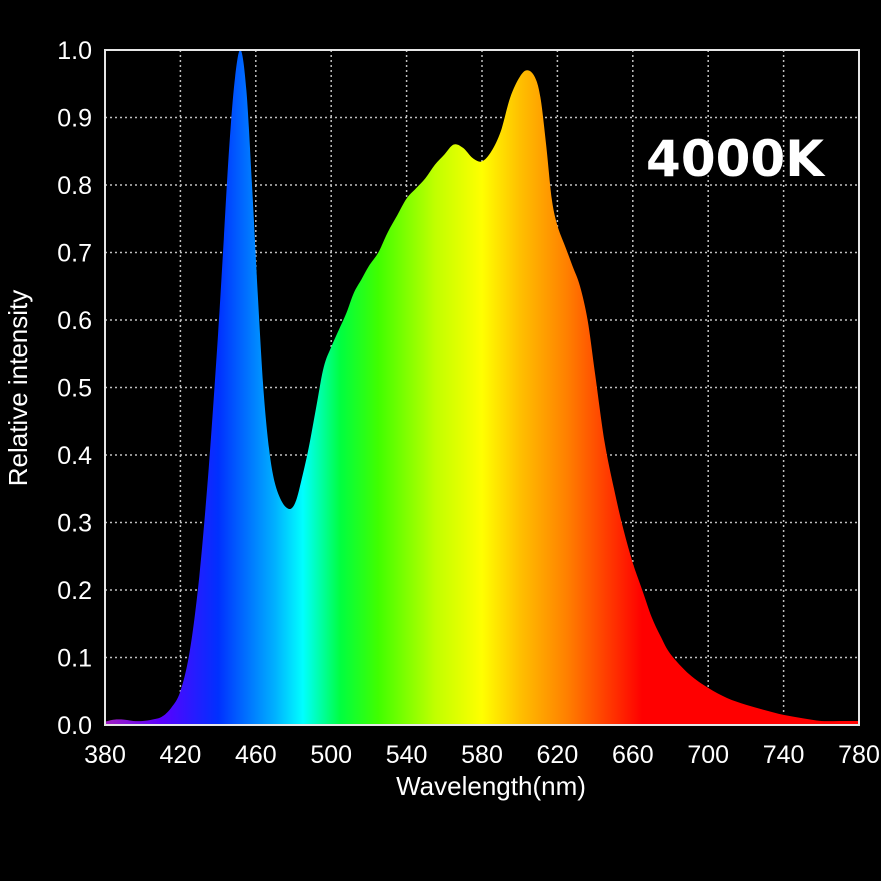  Describe the element at coordinates (74, 254) in the screenshot. I see `y-tick-label: 0.7` at that location.